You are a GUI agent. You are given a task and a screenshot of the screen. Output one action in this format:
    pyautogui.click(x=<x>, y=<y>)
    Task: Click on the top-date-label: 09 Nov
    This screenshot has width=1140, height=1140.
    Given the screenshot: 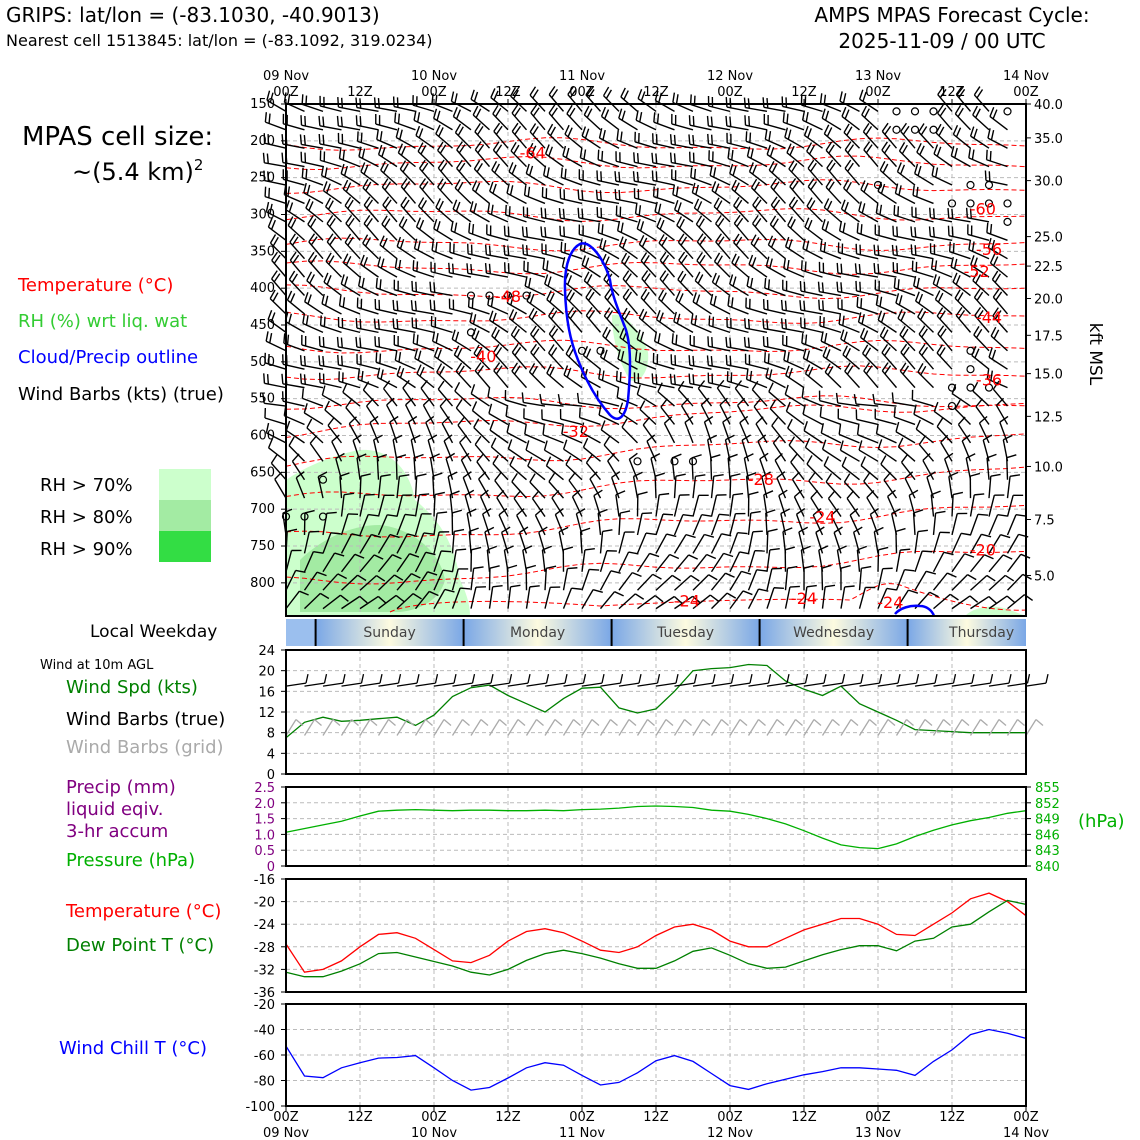 What is the action you would take?
    pyautogui.click(x=286, y=76)
    